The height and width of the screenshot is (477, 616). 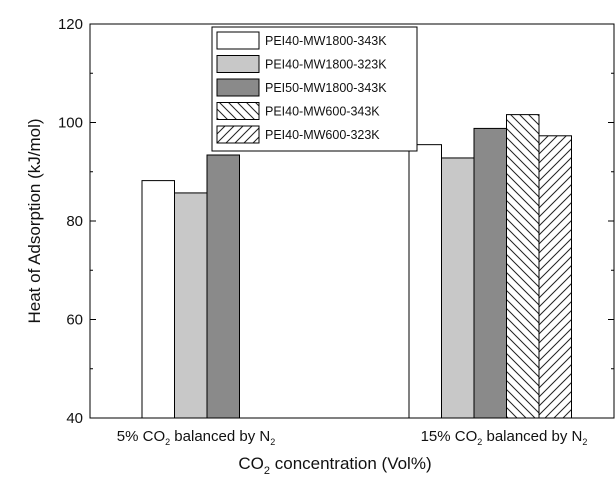 I want to click on x-tick-label-part: 5% CO, so click(x=141, y=436).